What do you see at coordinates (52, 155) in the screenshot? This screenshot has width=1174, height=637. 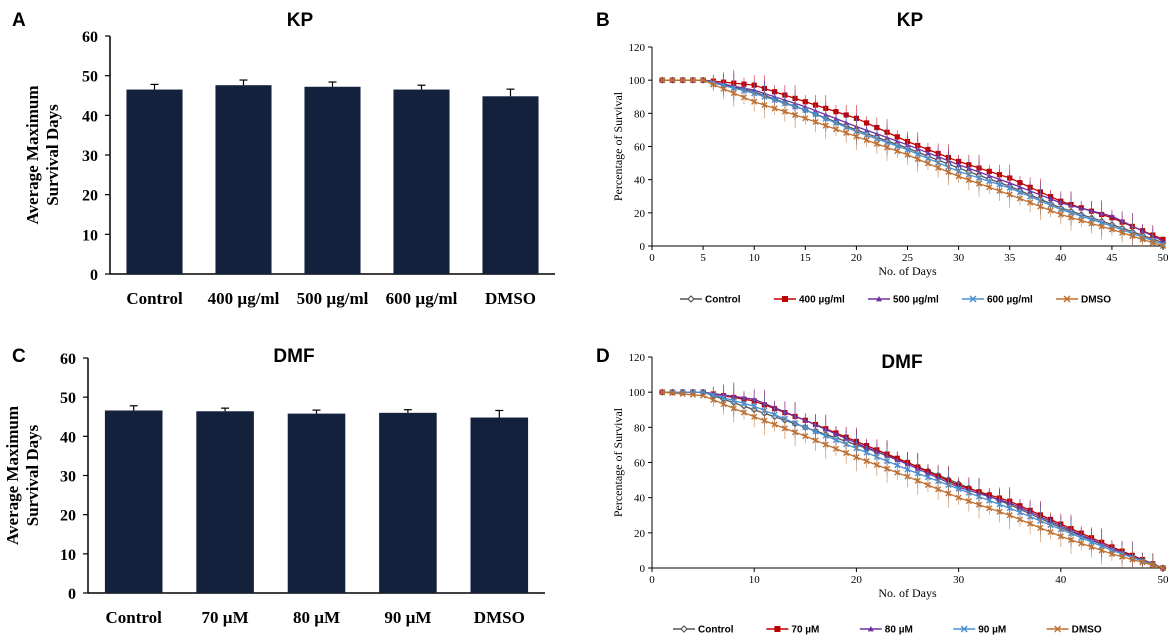 I see `y-axis-label: Survival Days` at bounding box center [52, 155].